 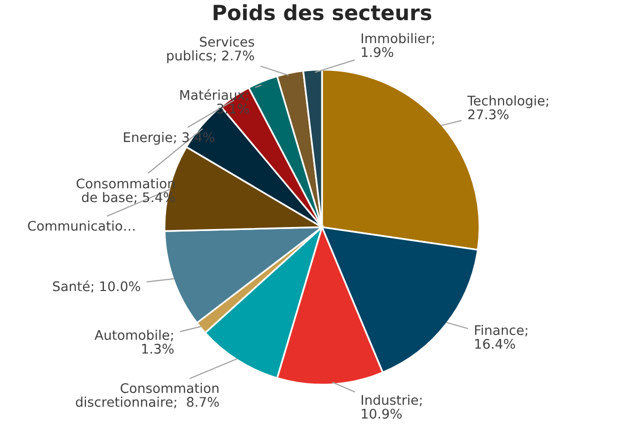 What do you see at coordinates (398, 45) in the screenshot?
I see `slice-label: Immobilier; 1.9%` at bounding box center [398, 45].